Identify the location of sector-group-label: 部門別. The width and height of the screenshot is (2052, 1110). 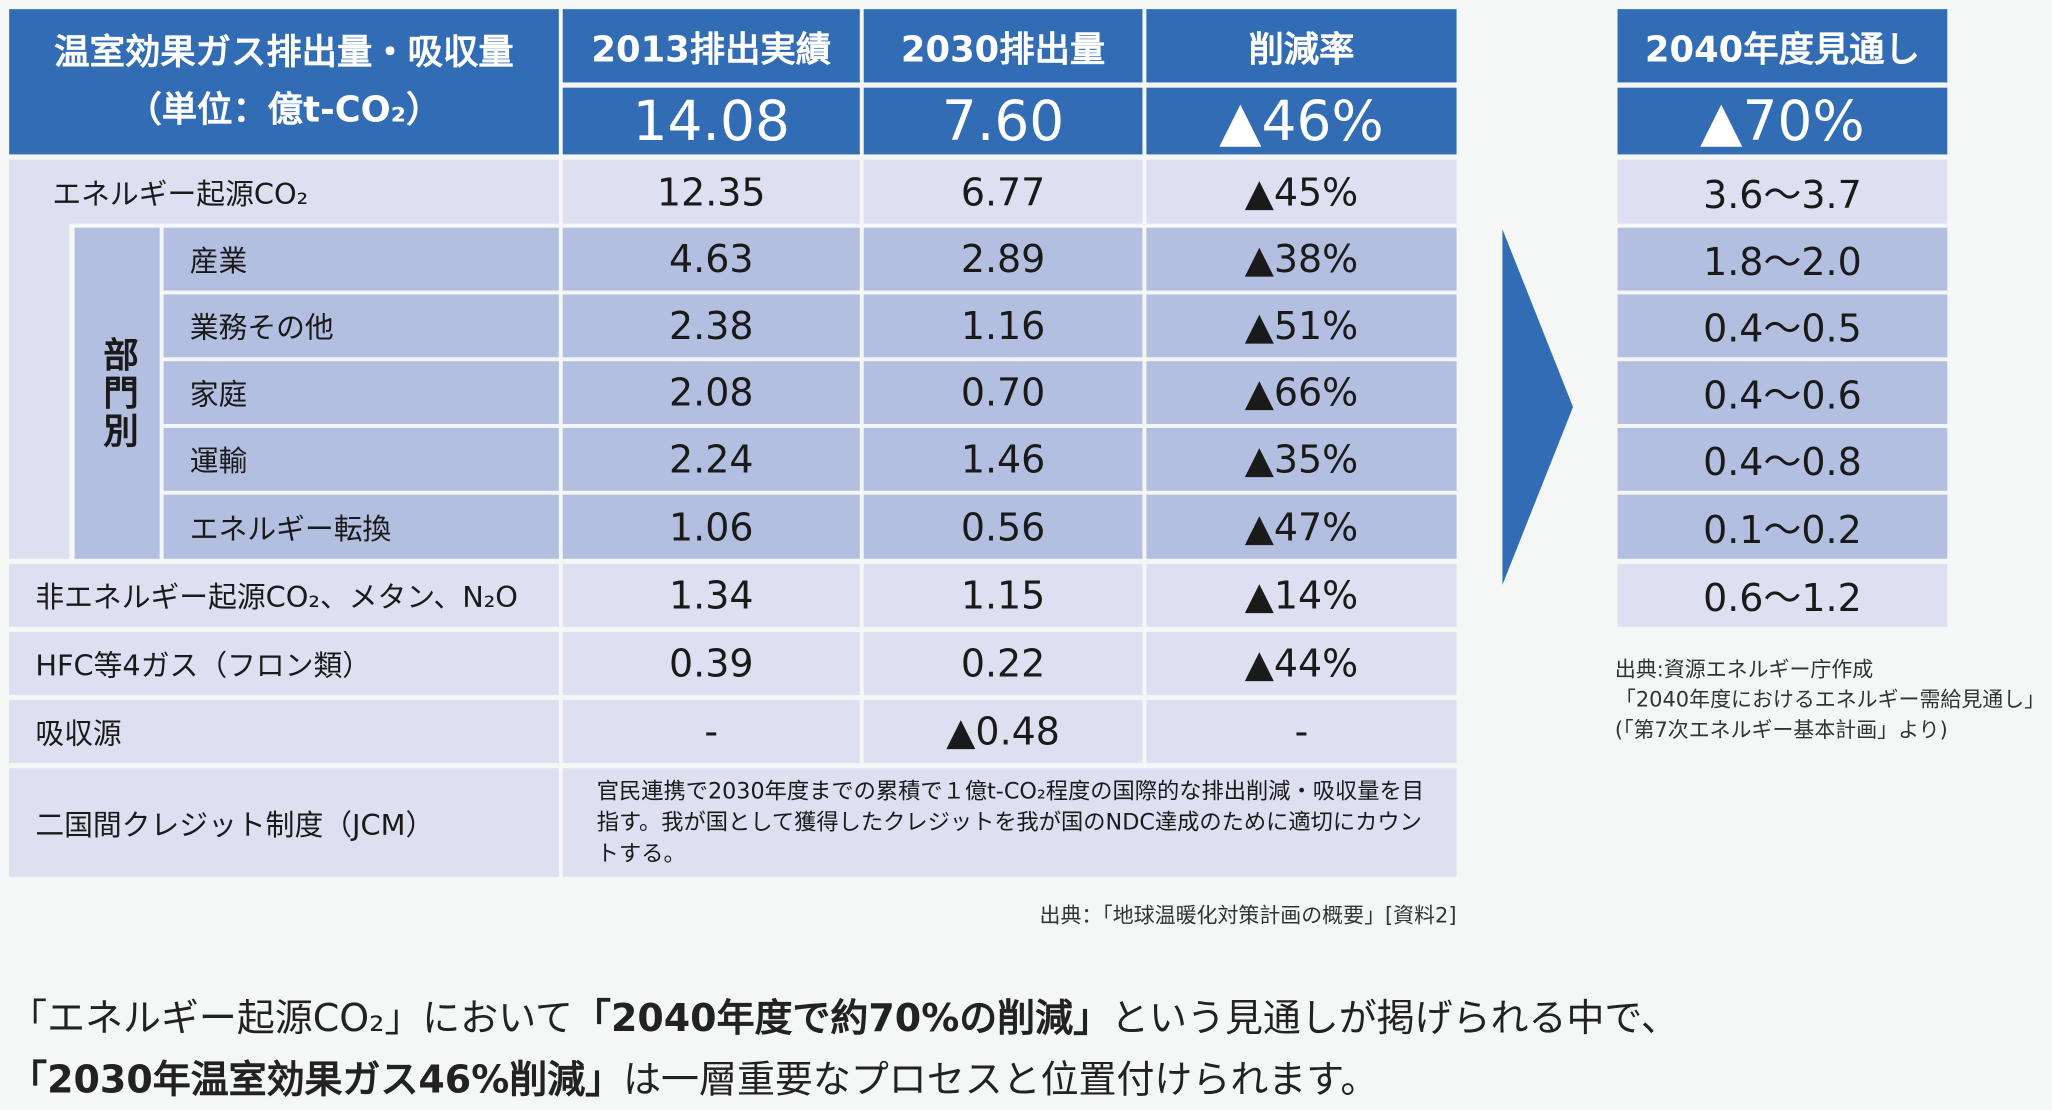
(117, 393).